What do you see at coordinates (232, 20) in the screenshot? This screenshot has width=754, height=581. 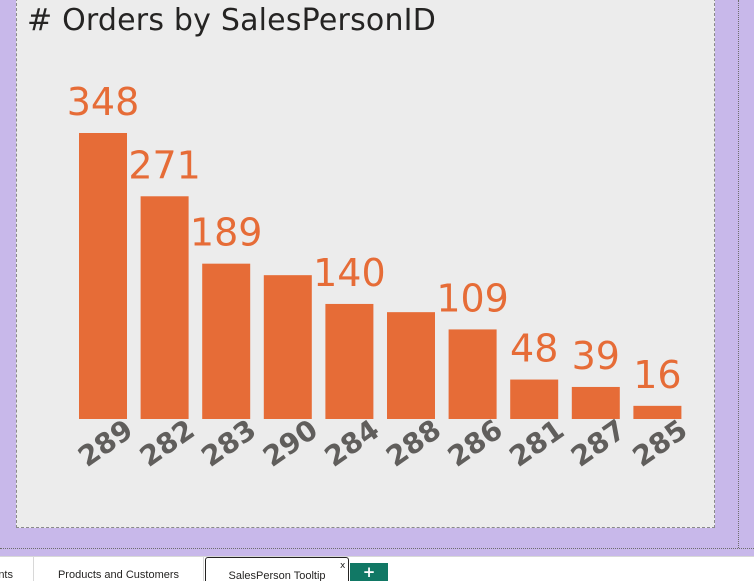 I see `chart-title: # Orders by SalesPersonID` at bounding box center [232, 20].